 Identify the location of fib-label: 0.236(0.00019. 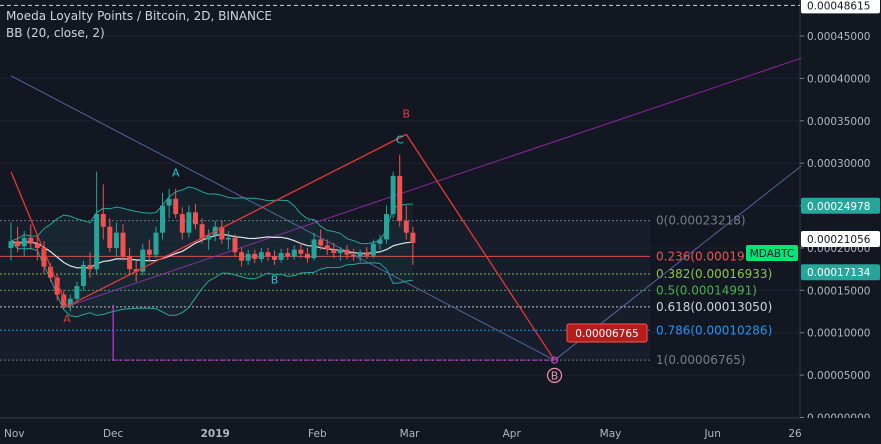
(700, 256).